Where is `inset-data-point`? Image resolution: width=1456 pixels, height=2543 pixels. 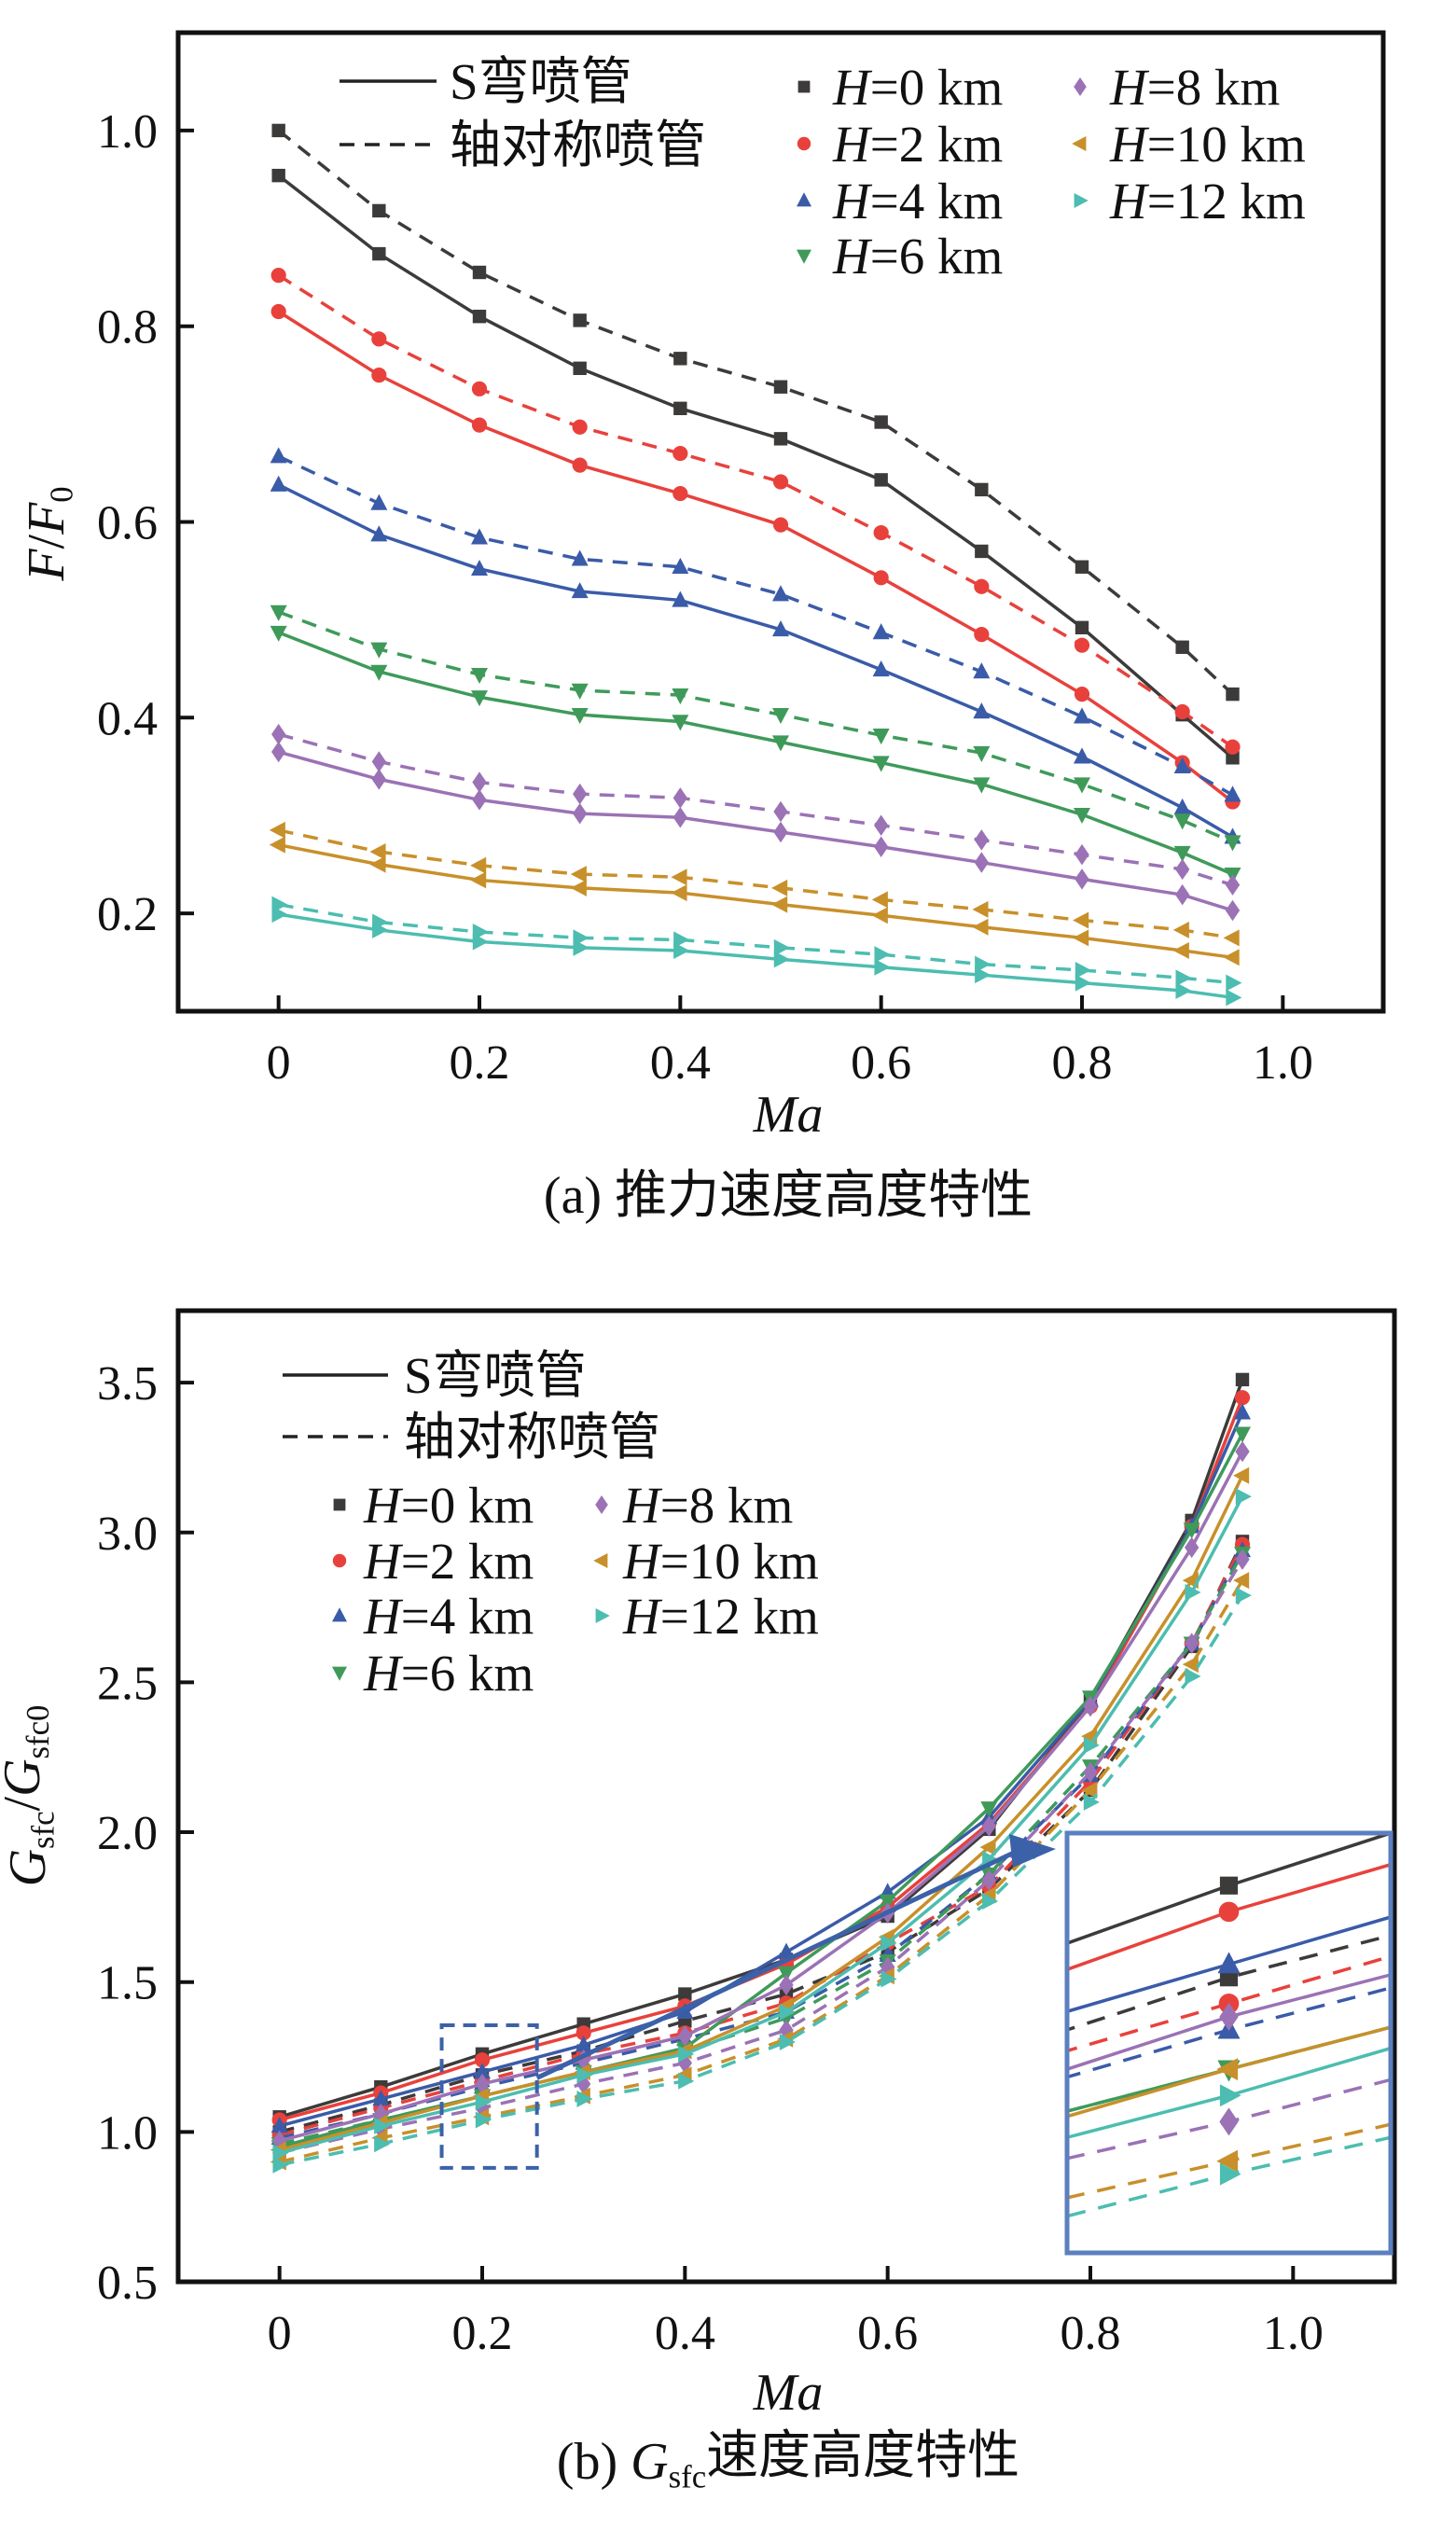
inset-data-point is located at coordinates (1227, 2069).